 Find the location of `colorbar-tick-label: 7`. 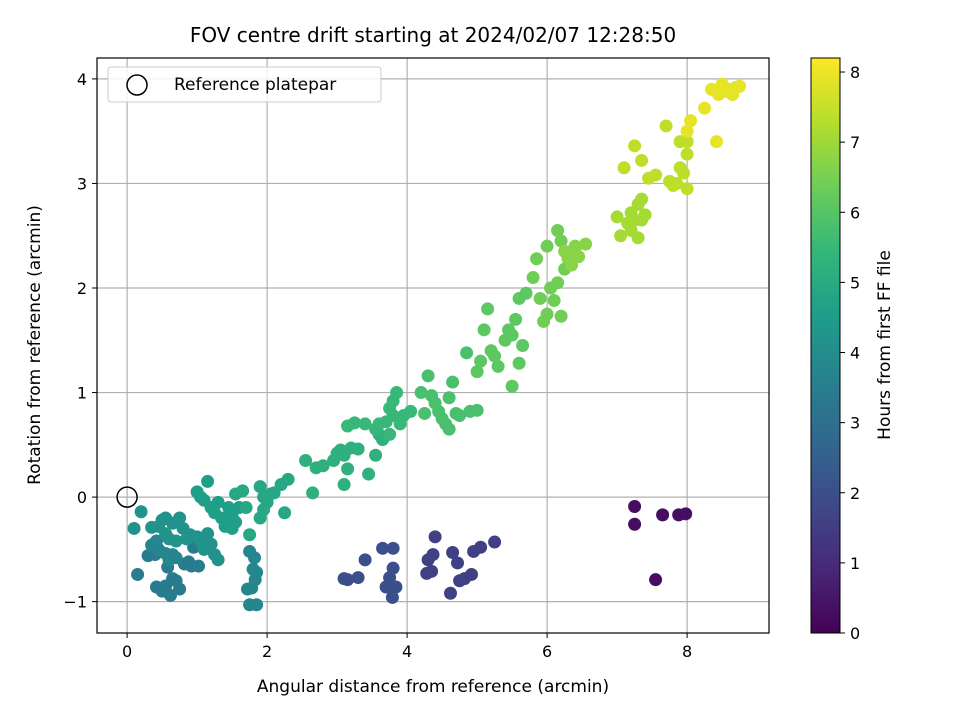

colorbar-tick-label: 7 is located at coordinates (855, 142).